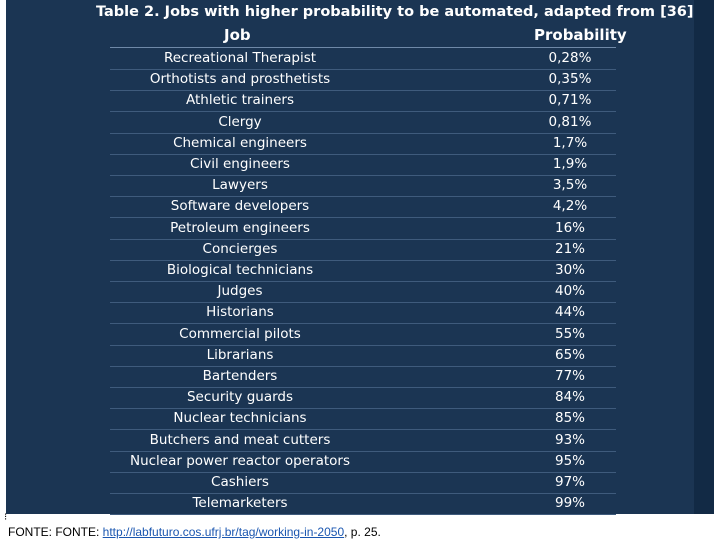 This screenshot has height=540, width=720. What do you see at coordinates (240, 291) in the screenshot?
I see `job-cell: Judges` at bounding box center [240, 291].